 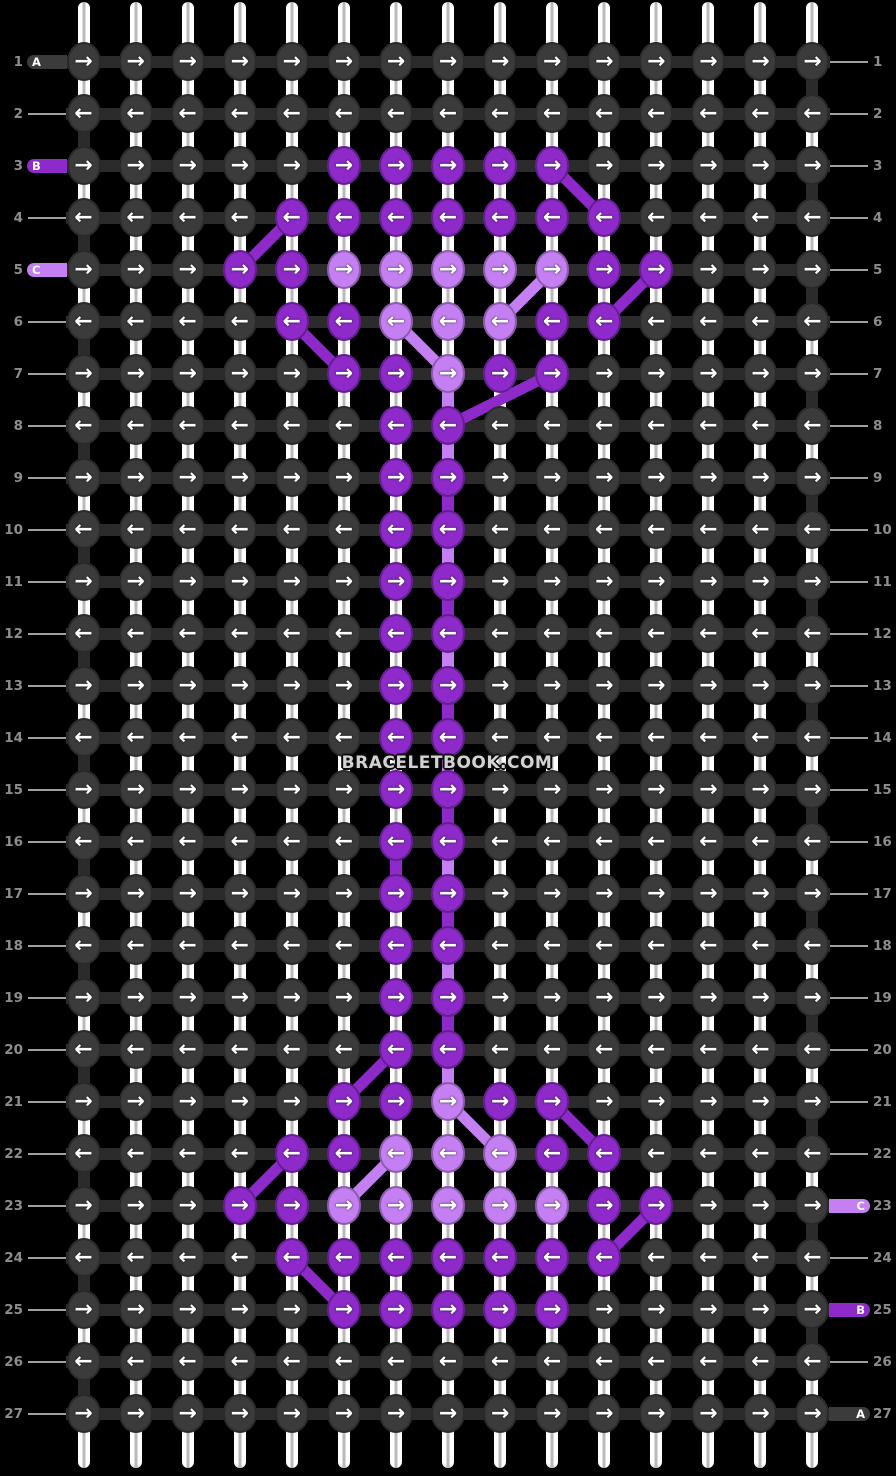 I want to click on knot-r1c7: →, so click(x=395, y=62).